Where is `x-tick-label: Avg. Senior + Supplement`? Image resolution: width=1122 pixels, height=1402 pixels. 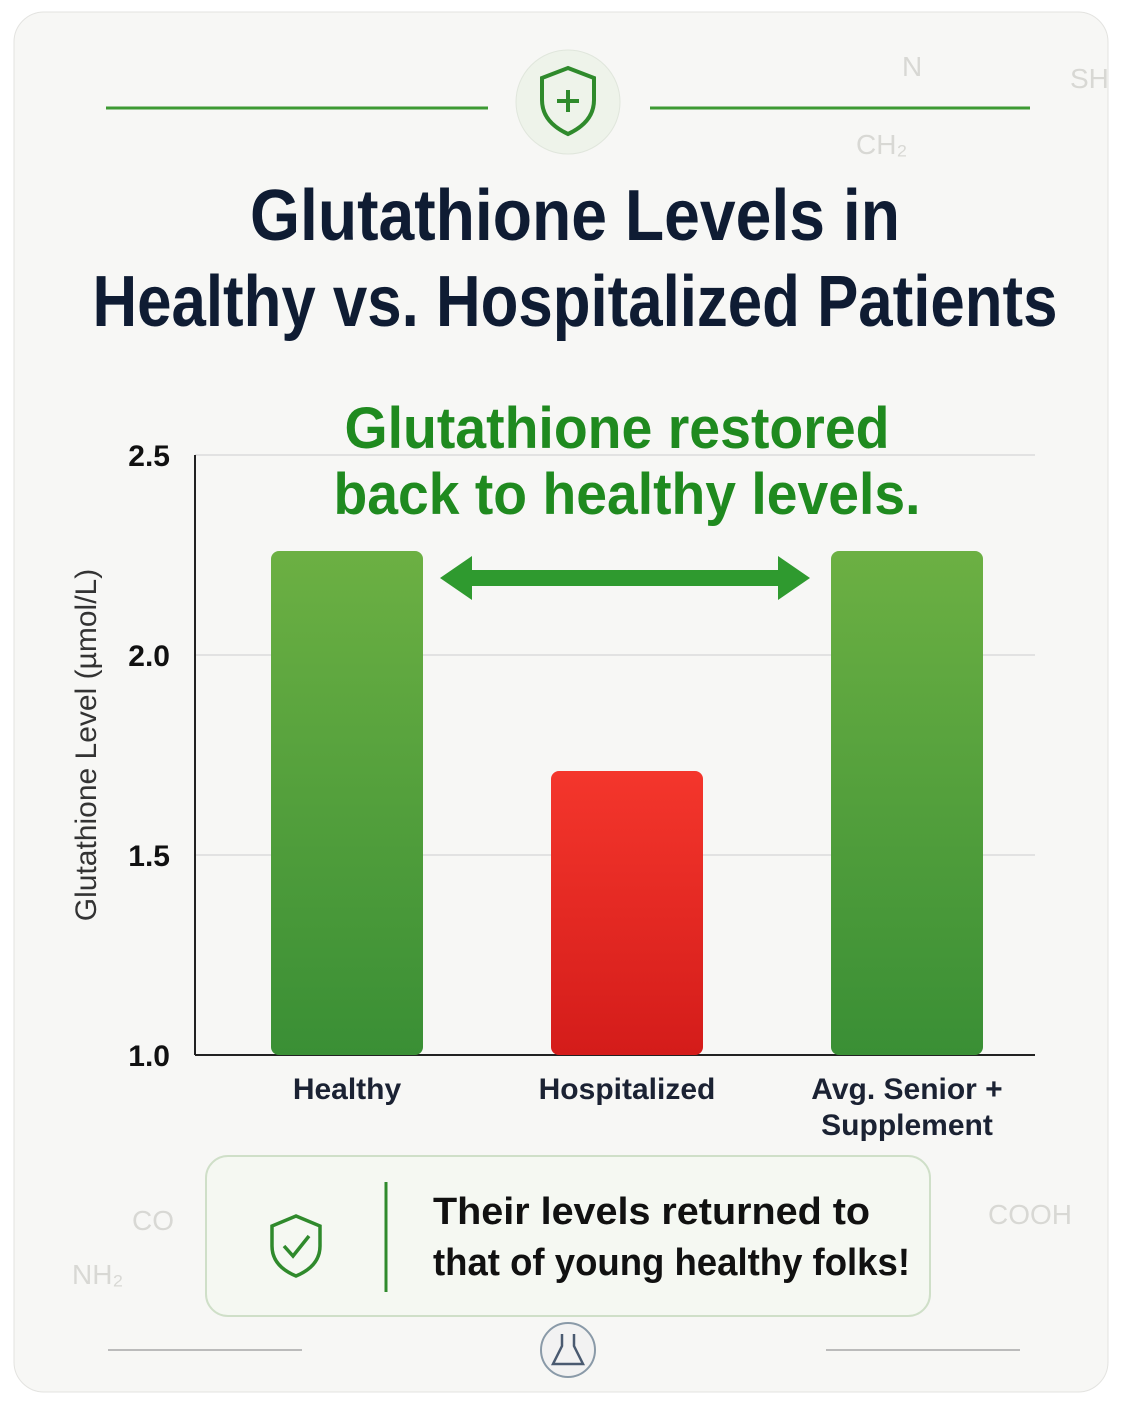 x-tick-label: Avg. Senior + Supplement is located at coordinates (907, 1107).